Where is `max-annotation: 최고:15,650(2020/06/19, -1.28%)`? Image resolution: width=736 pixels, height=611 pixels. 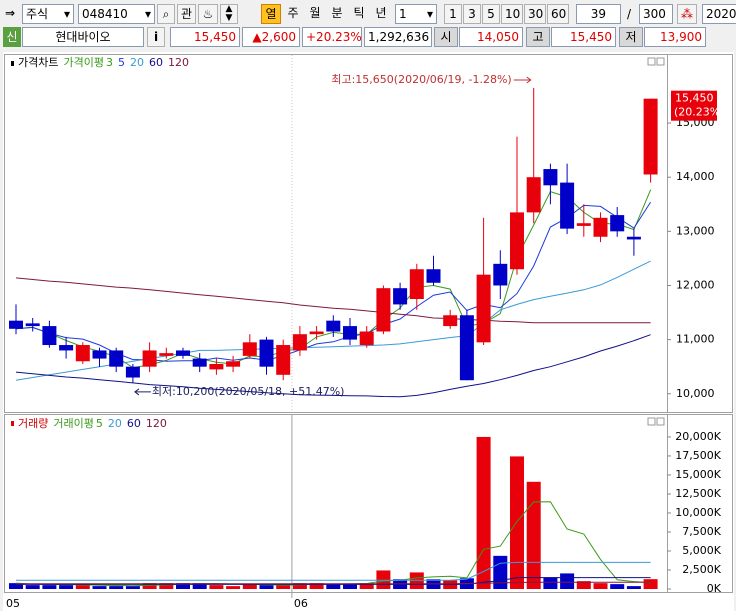
max-annotation: 최고:15,650(2020/06/19, -1.28%) is located at coordinates (421, 79).